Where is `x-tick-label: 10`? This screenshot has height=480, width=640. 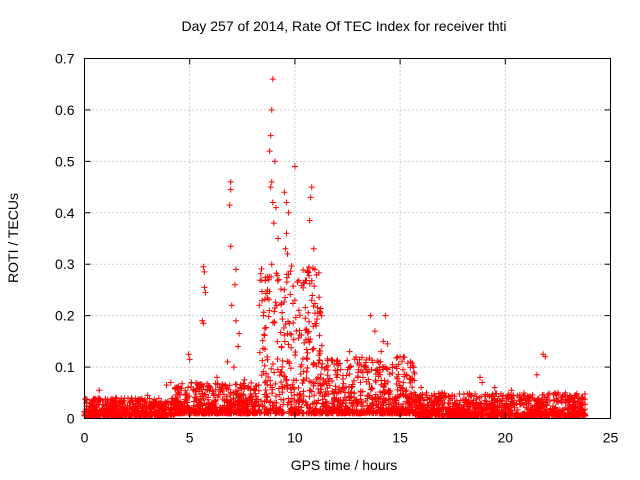
x-tick-label: 10 is located at coordinates (295, 438).